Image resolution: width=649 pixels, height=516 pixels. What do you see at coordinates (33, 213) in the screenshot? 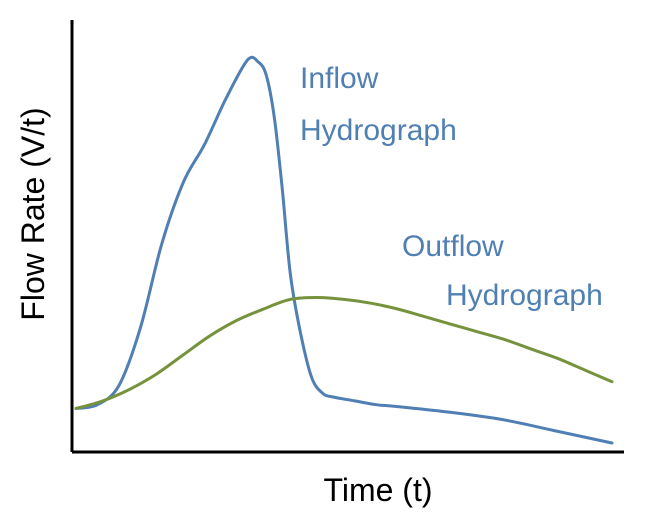
I see `y-axis-label: Flow Rate (V/t)` at bounding box center [33, 213].